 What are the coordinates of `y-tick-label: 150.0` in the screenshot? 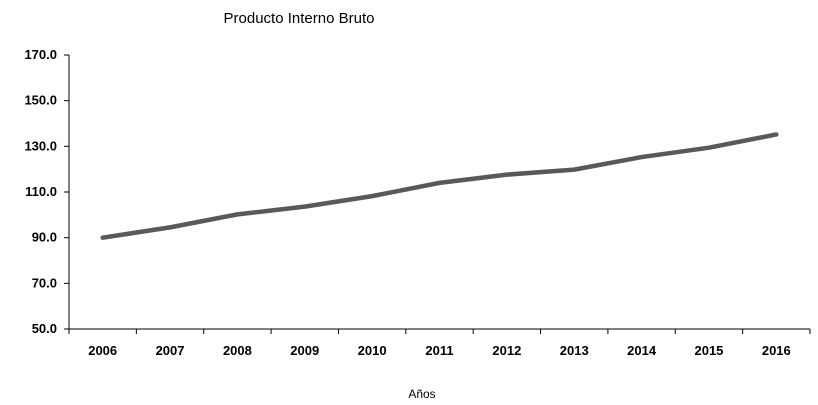 It's located at (40, 100).